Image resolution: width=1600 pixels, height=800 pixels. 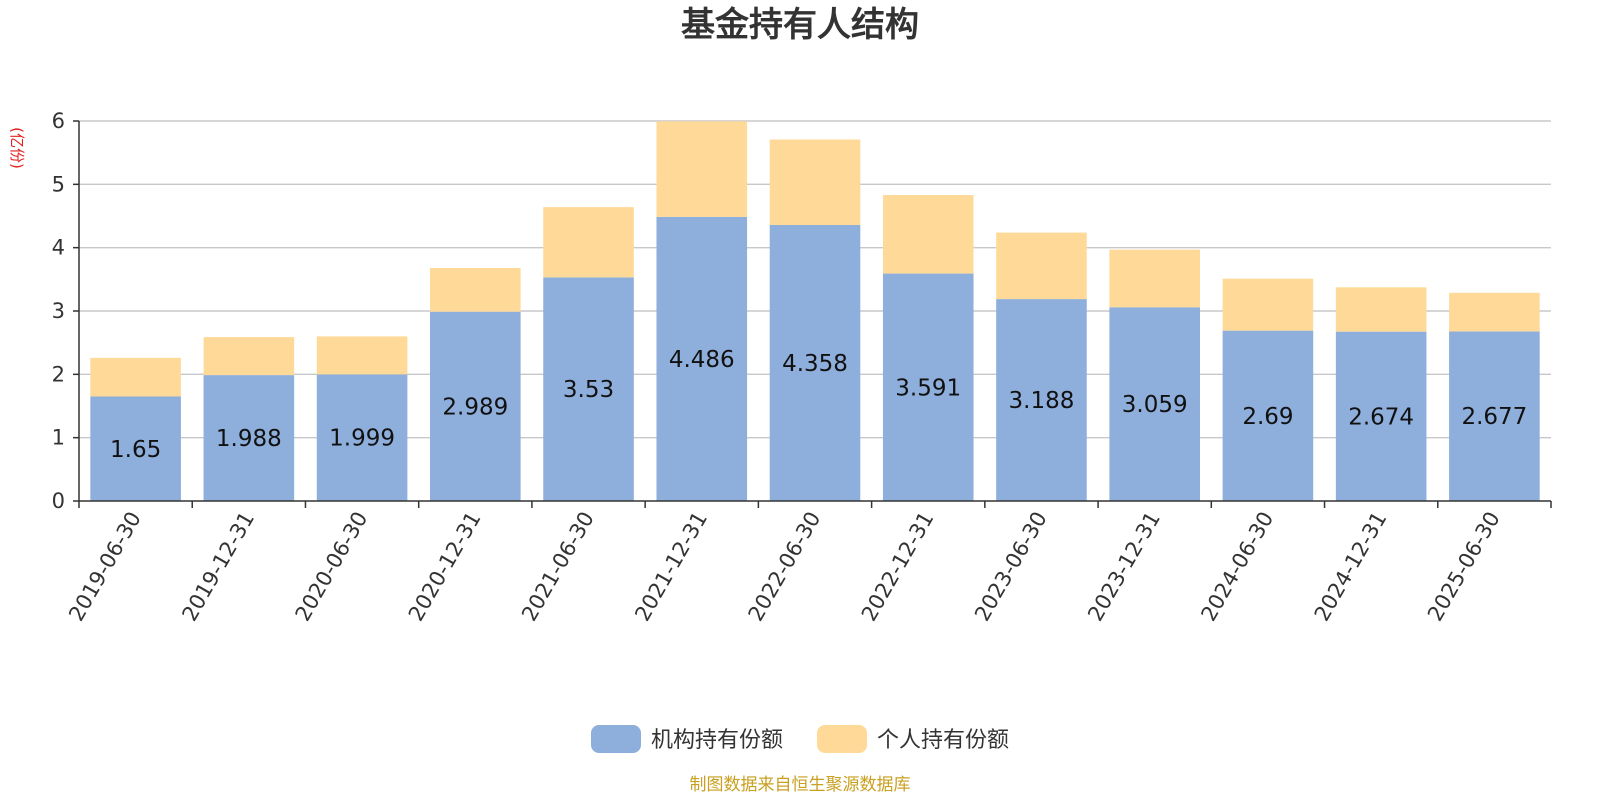 I want to click on y-tick-label: 6, so click(x=58, y=121).